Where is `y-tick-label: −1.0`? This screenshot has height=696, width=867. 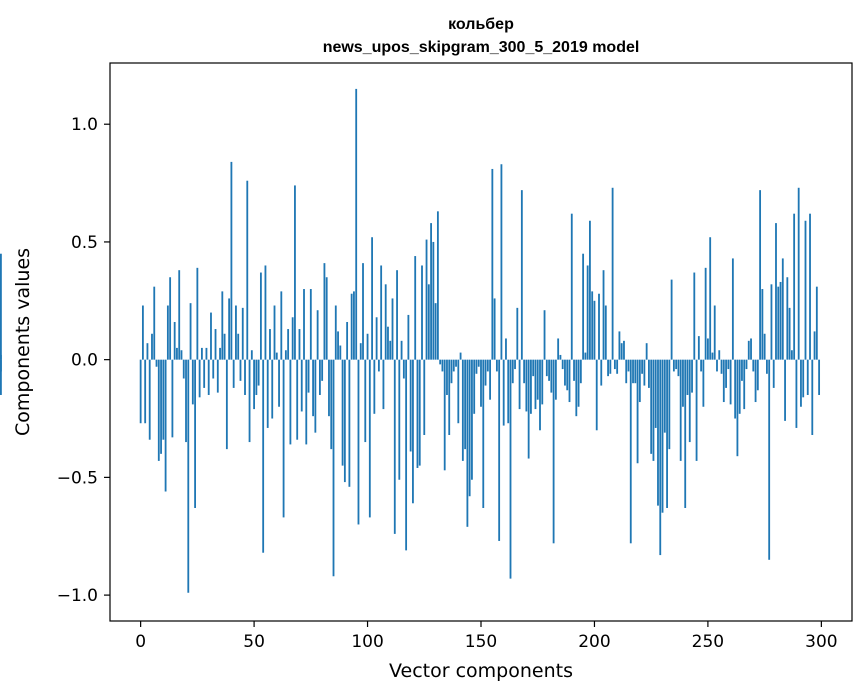
y-tick-label: −1.0 is located at coordinates (77, 596).